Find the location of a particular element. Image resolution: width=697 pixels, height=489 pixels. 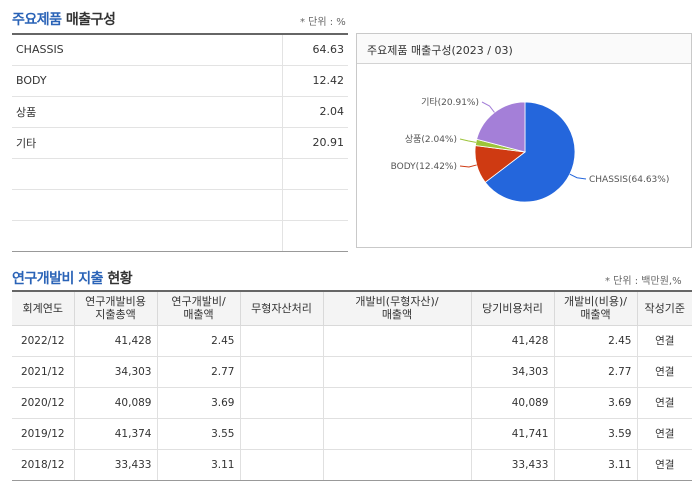

pie-slice-label: 기타(20.91%) is located at coordinates (450, 102).